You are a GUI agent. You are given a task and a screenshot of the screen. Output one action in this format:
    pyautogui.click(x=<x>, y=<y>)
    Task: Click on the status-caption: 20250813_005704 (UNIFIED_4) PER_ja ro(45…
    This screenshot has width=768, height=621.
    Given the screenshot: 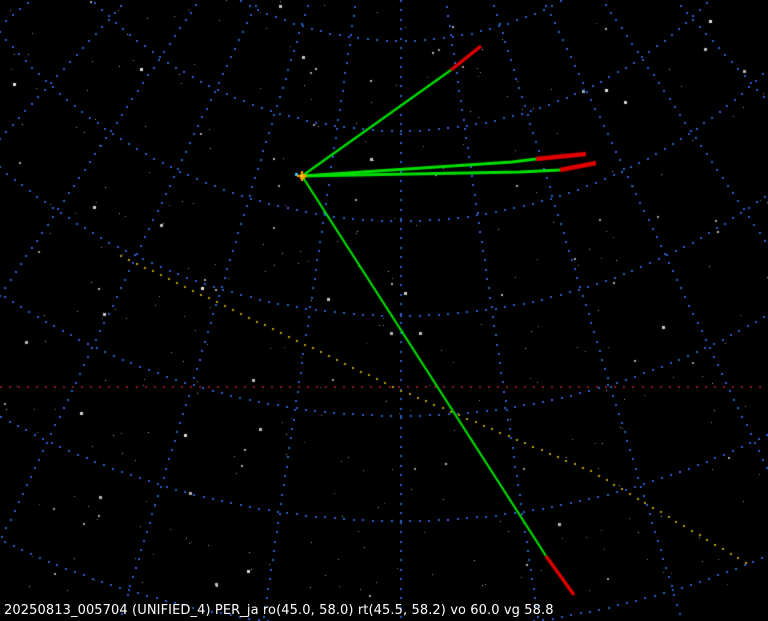 What is the action you would take?
    pyautogui.click(x=279, y=610)
    